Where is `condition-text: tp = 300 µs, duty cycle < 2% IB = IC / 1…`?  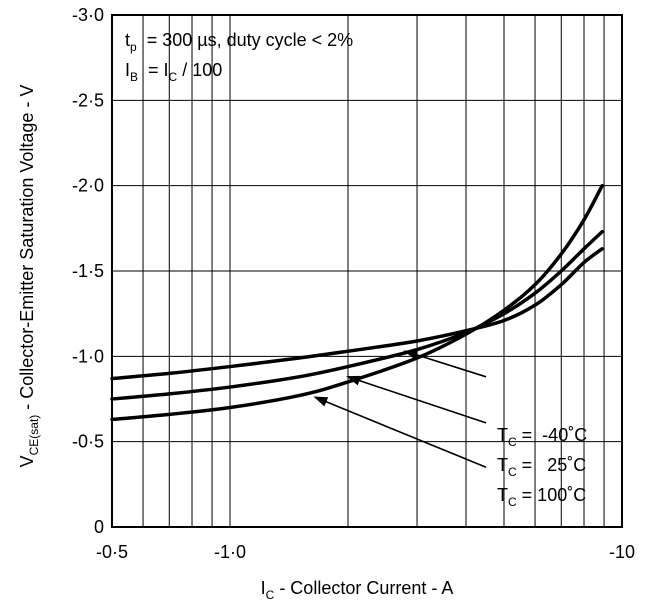
condition-text: tp = 300 µs, duty cycle < 2% IB = IC / 1… is located at coordinates (239, 57).